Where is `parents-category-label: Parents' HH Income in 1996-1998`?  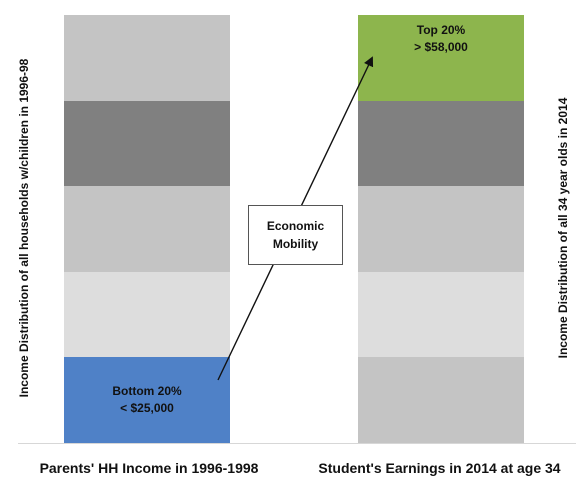
parents-category-label: Parents' HH Income in 1996-1998 is located at coordinates (149, 468).